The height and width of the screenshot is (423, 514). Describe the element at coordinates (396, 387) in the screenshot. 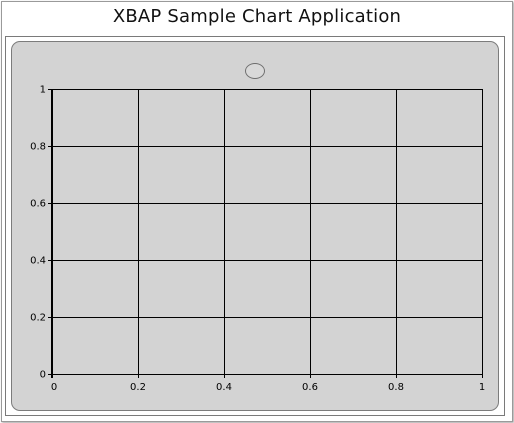

I see `x-tick-label: 0.8` at that location.